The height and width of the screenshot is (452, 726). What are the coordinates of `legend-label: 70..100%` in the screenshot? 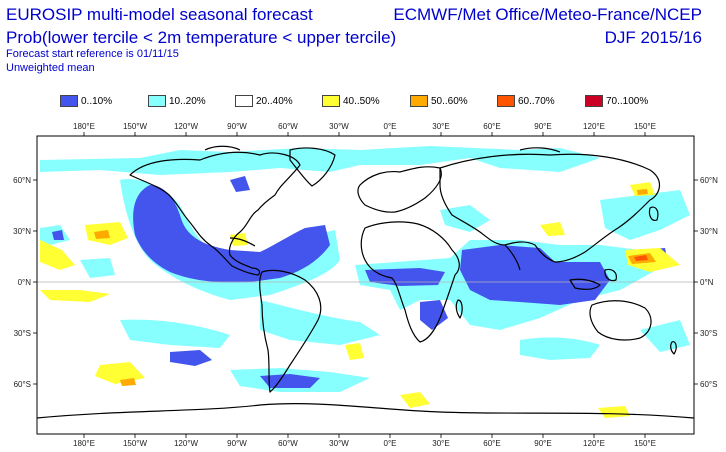 It's located at (627, 101).